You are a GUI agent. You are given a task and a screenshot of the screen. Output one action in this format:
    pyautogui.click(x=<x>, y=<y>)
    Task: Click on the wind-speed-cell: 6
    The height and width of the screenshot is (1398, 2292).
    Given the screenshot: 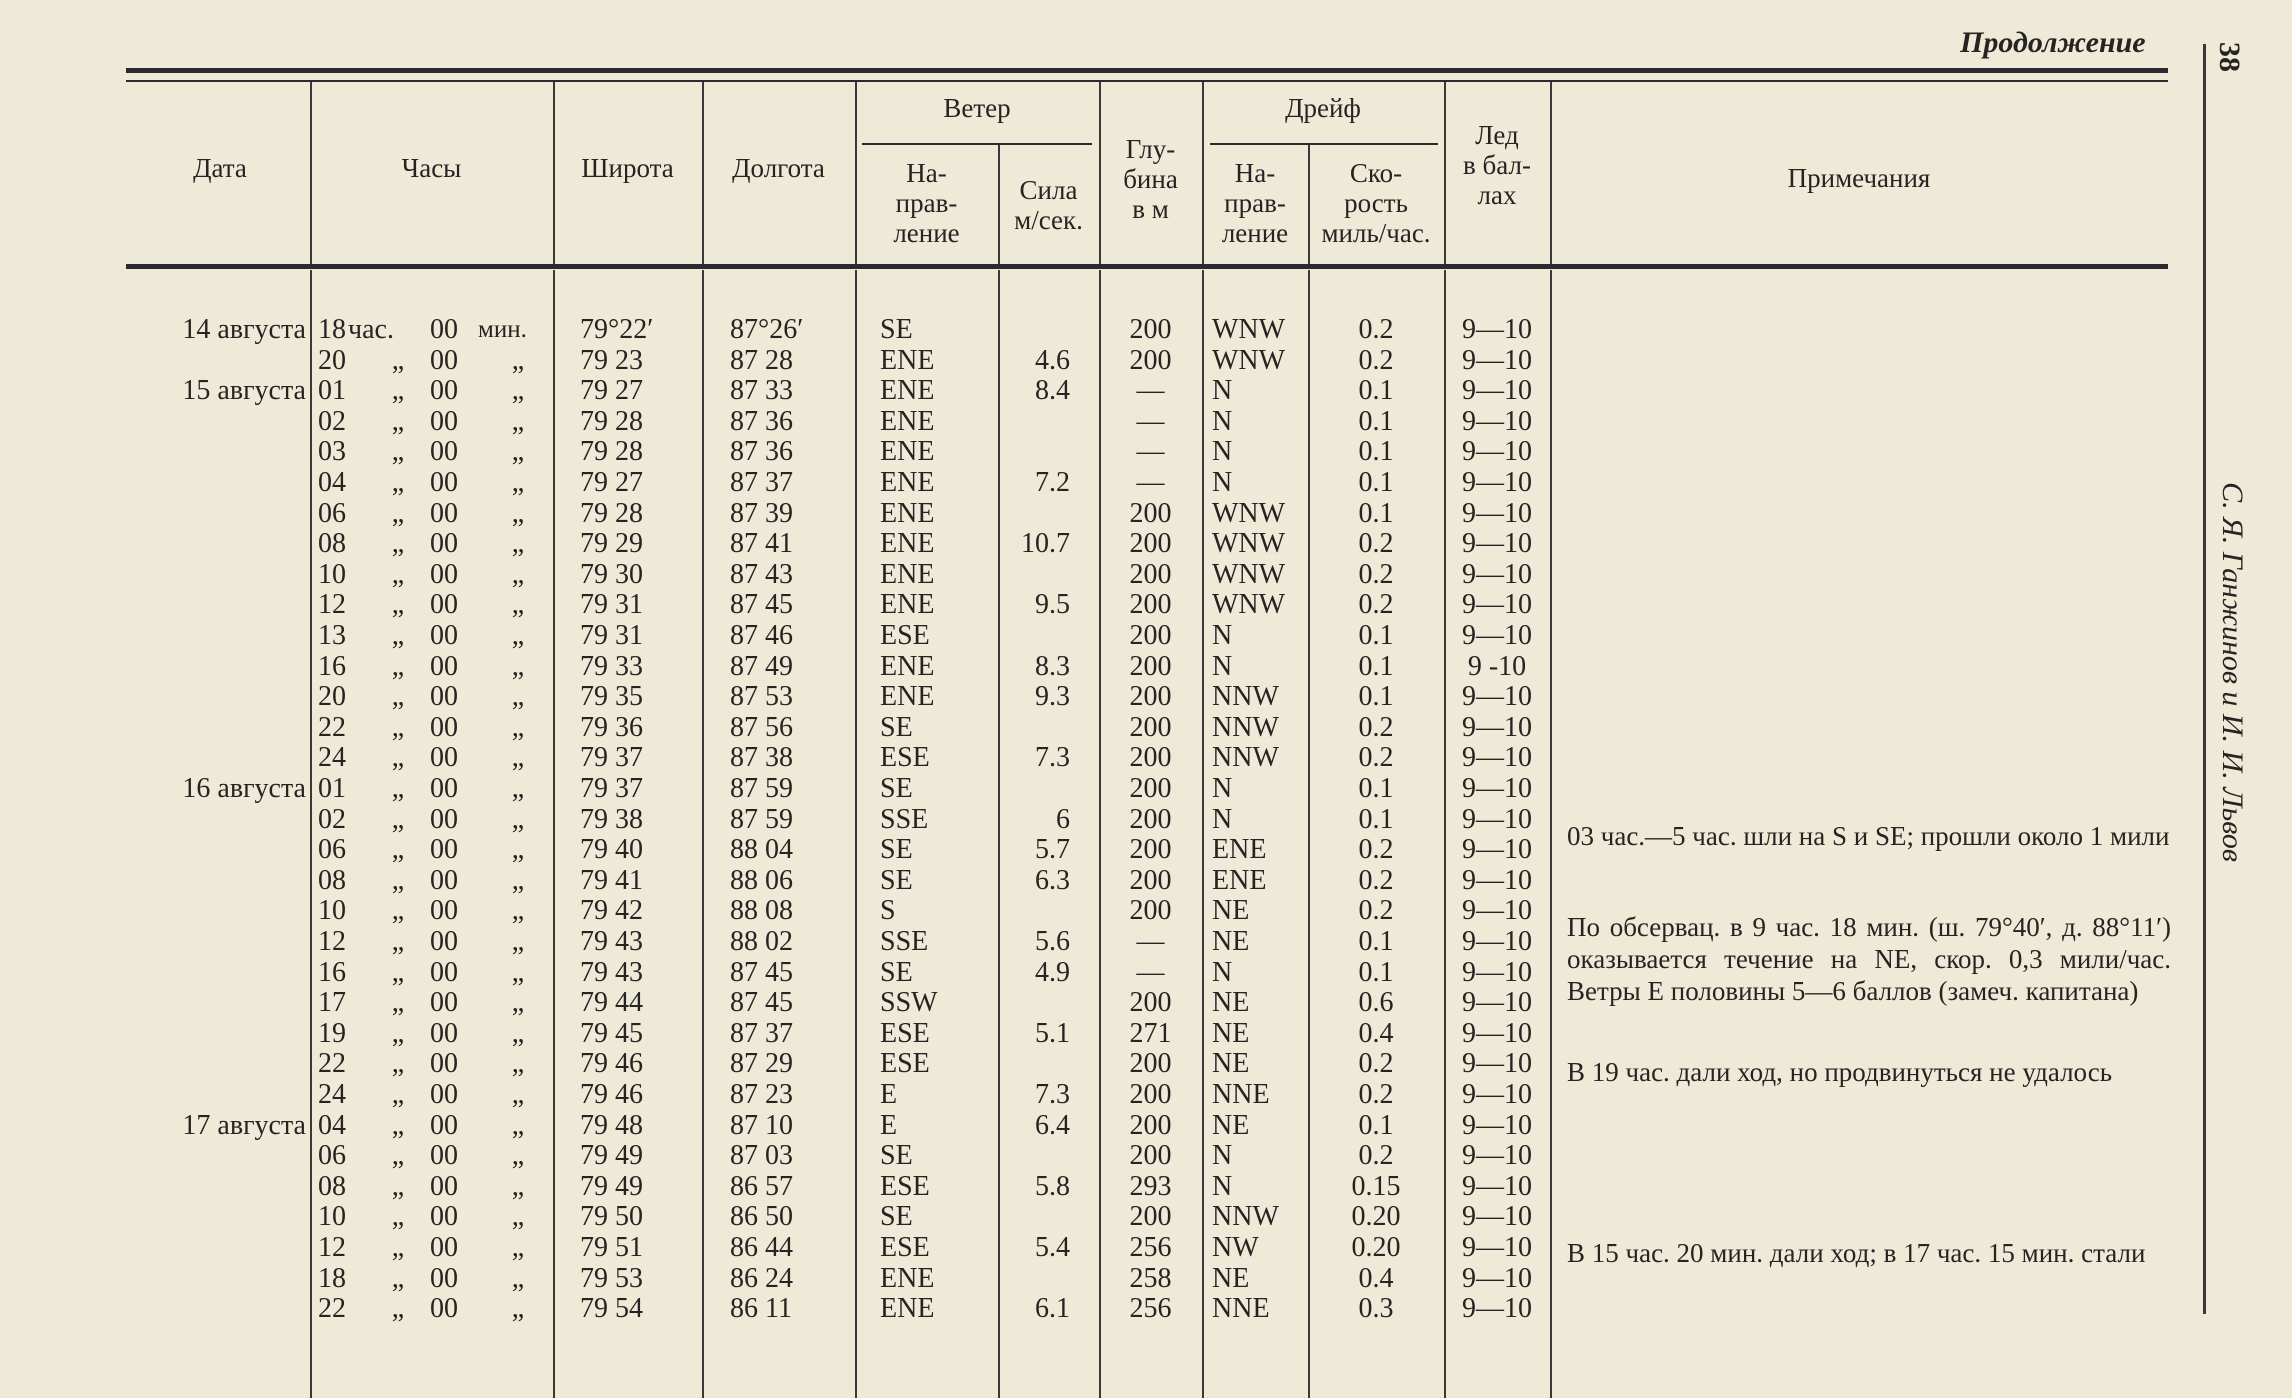 What is the action you would take?
    pyautogui.click(x=1063, y=819)
    